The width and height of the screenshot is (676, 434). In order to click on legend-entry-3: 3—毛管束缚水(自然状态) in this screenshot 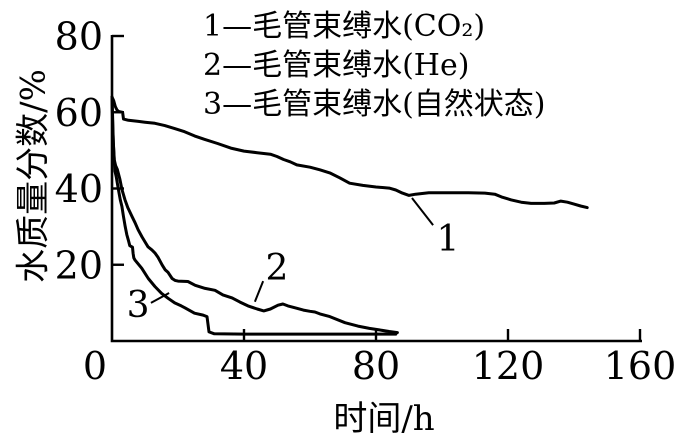, I will do `click(374, 104)`.